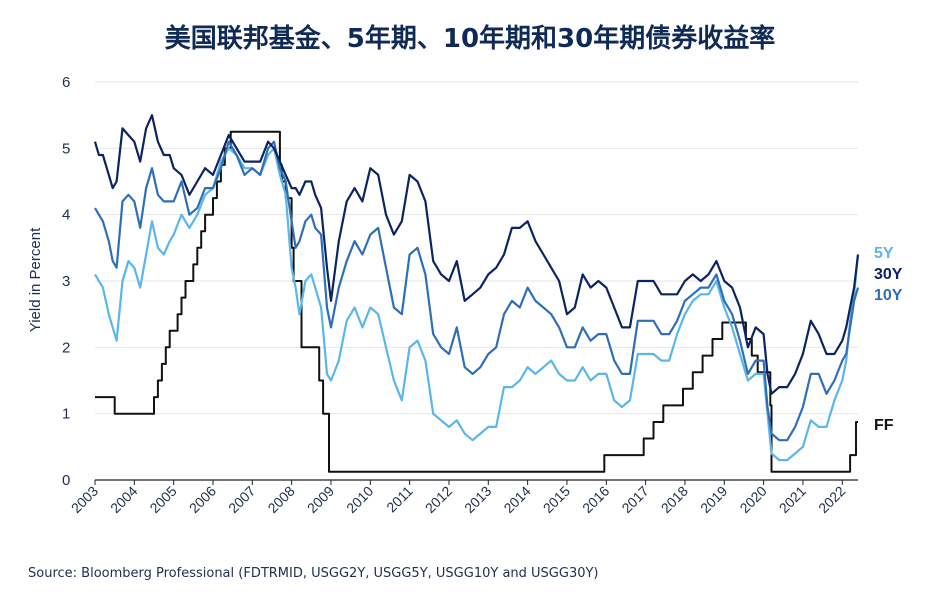 The width and height of the screenshot is (940, 600). Describe the element at coordinates (280, 499) in the screenshot. I see `x-tick-label: 2008` at that location.